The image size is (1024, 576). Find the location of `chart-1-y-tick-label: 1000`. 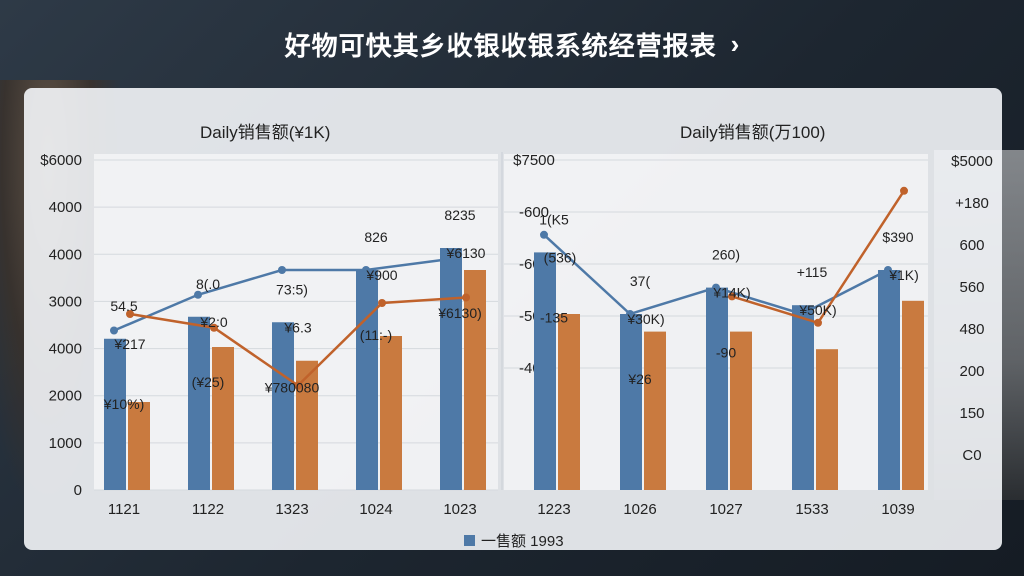

chart-1-y-tick-label: 1000 is located at coordinates (65, 443).